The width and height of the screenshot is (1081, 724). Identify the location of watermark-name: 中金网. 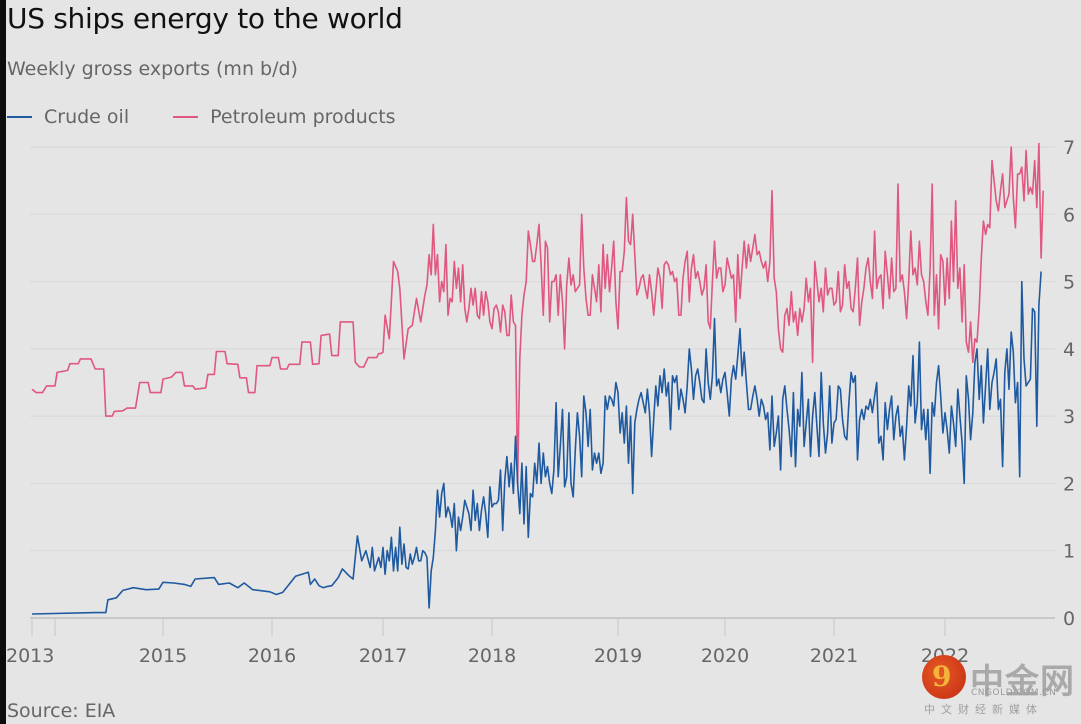
(1022, 682).